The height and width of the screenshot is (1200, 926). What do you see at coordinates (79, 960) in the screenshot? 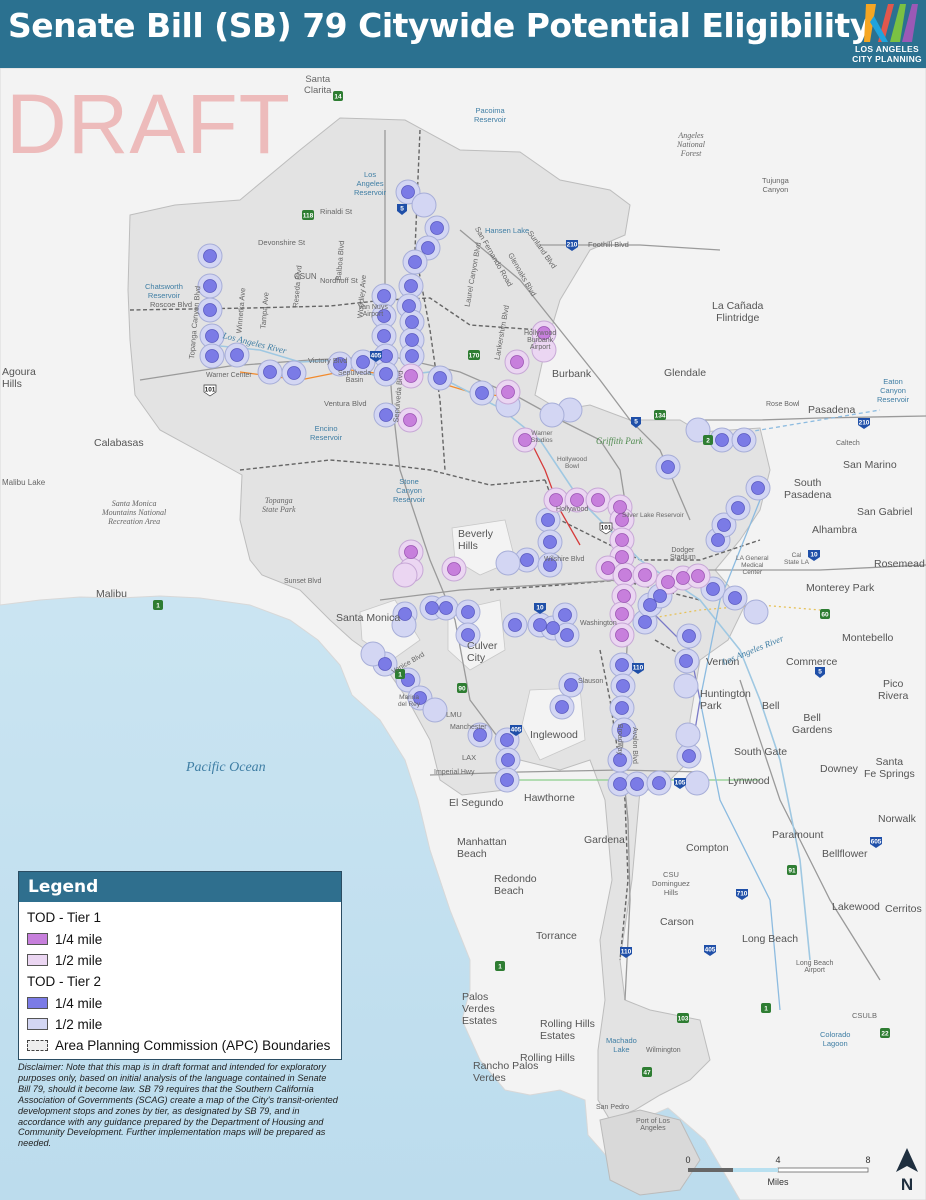
I see `legend-tier1-half-label: 1/2 mile` at bounding box center [79, 960].